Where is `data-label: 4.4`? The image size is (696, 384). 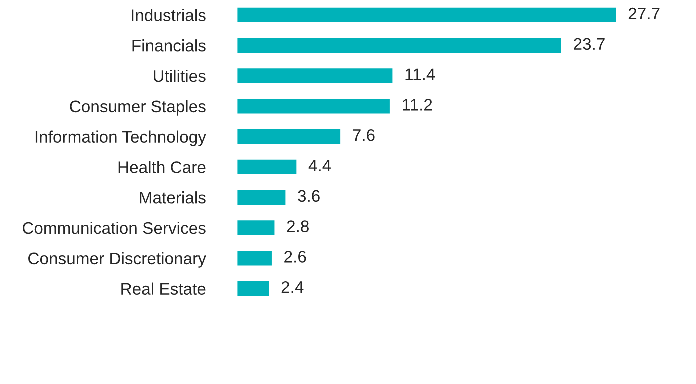 data-label: 4.4 is located at coordinates (320, 166).